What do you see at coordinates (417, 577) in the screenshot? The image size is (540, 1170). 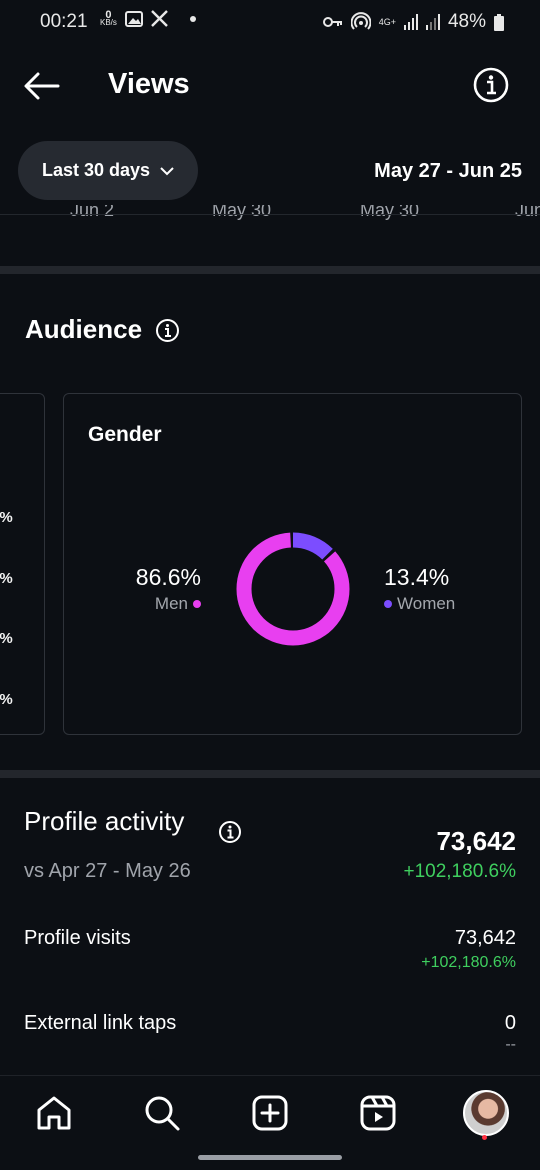 I see `women-percent: 13.4%` at bounding box center [417, 577].